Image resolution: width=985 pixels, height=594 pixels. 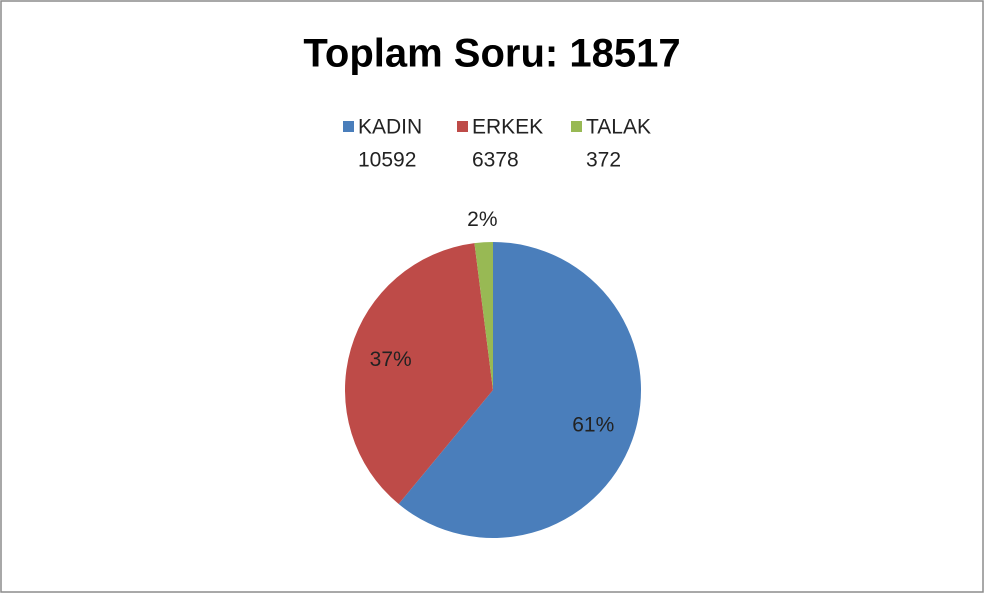 What do you see at coordinates (593, 425) in the screenshot?
I see `data-label: 61%` at bounding box center [593, 425].